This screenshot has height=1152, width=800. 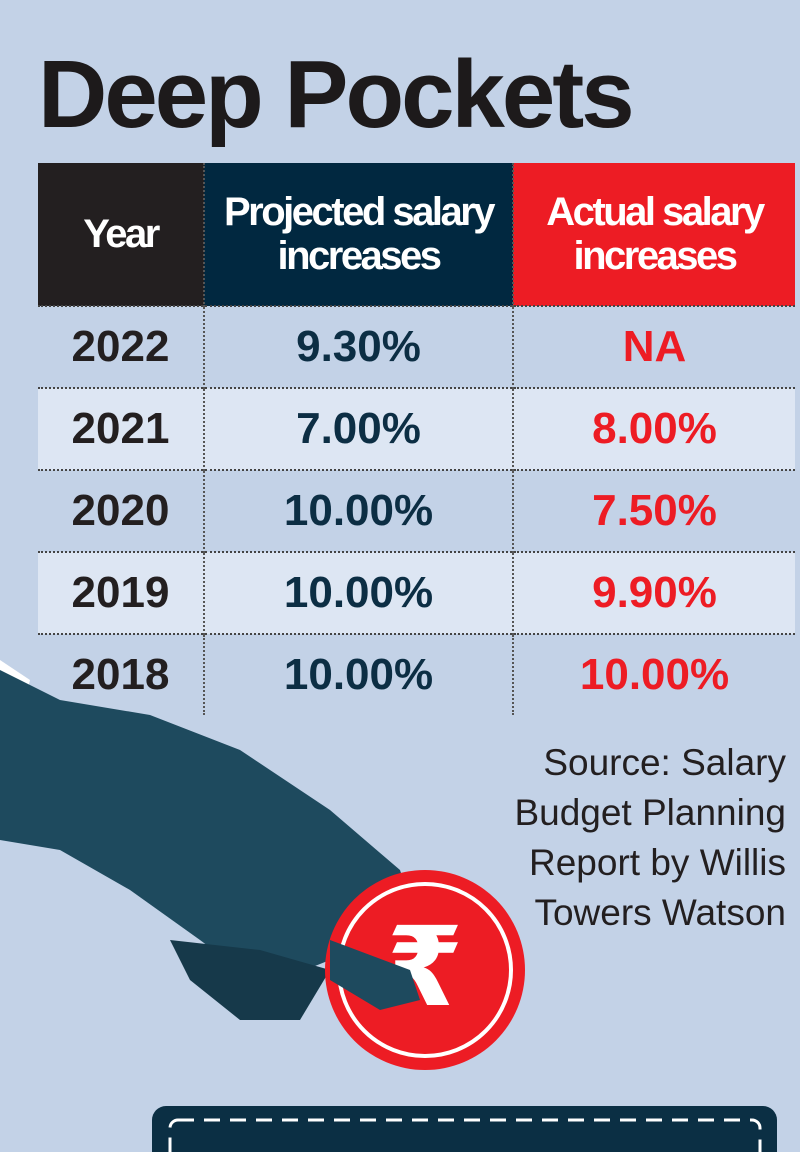 I want to click on page-title: Deep Pockets, so click(x=336, y=94).